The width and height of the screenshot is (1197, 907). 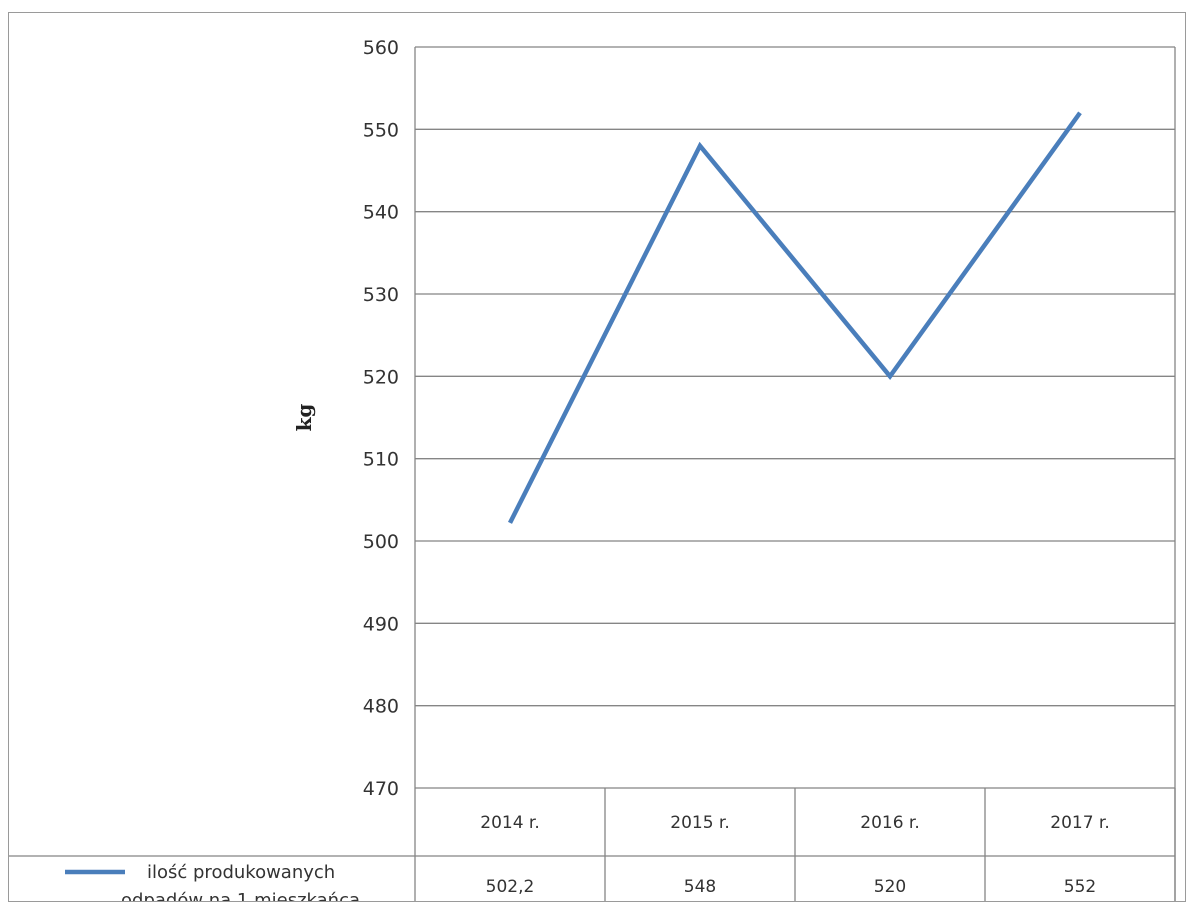 I want to click on data-label: 548, so click(x=700, y=887).